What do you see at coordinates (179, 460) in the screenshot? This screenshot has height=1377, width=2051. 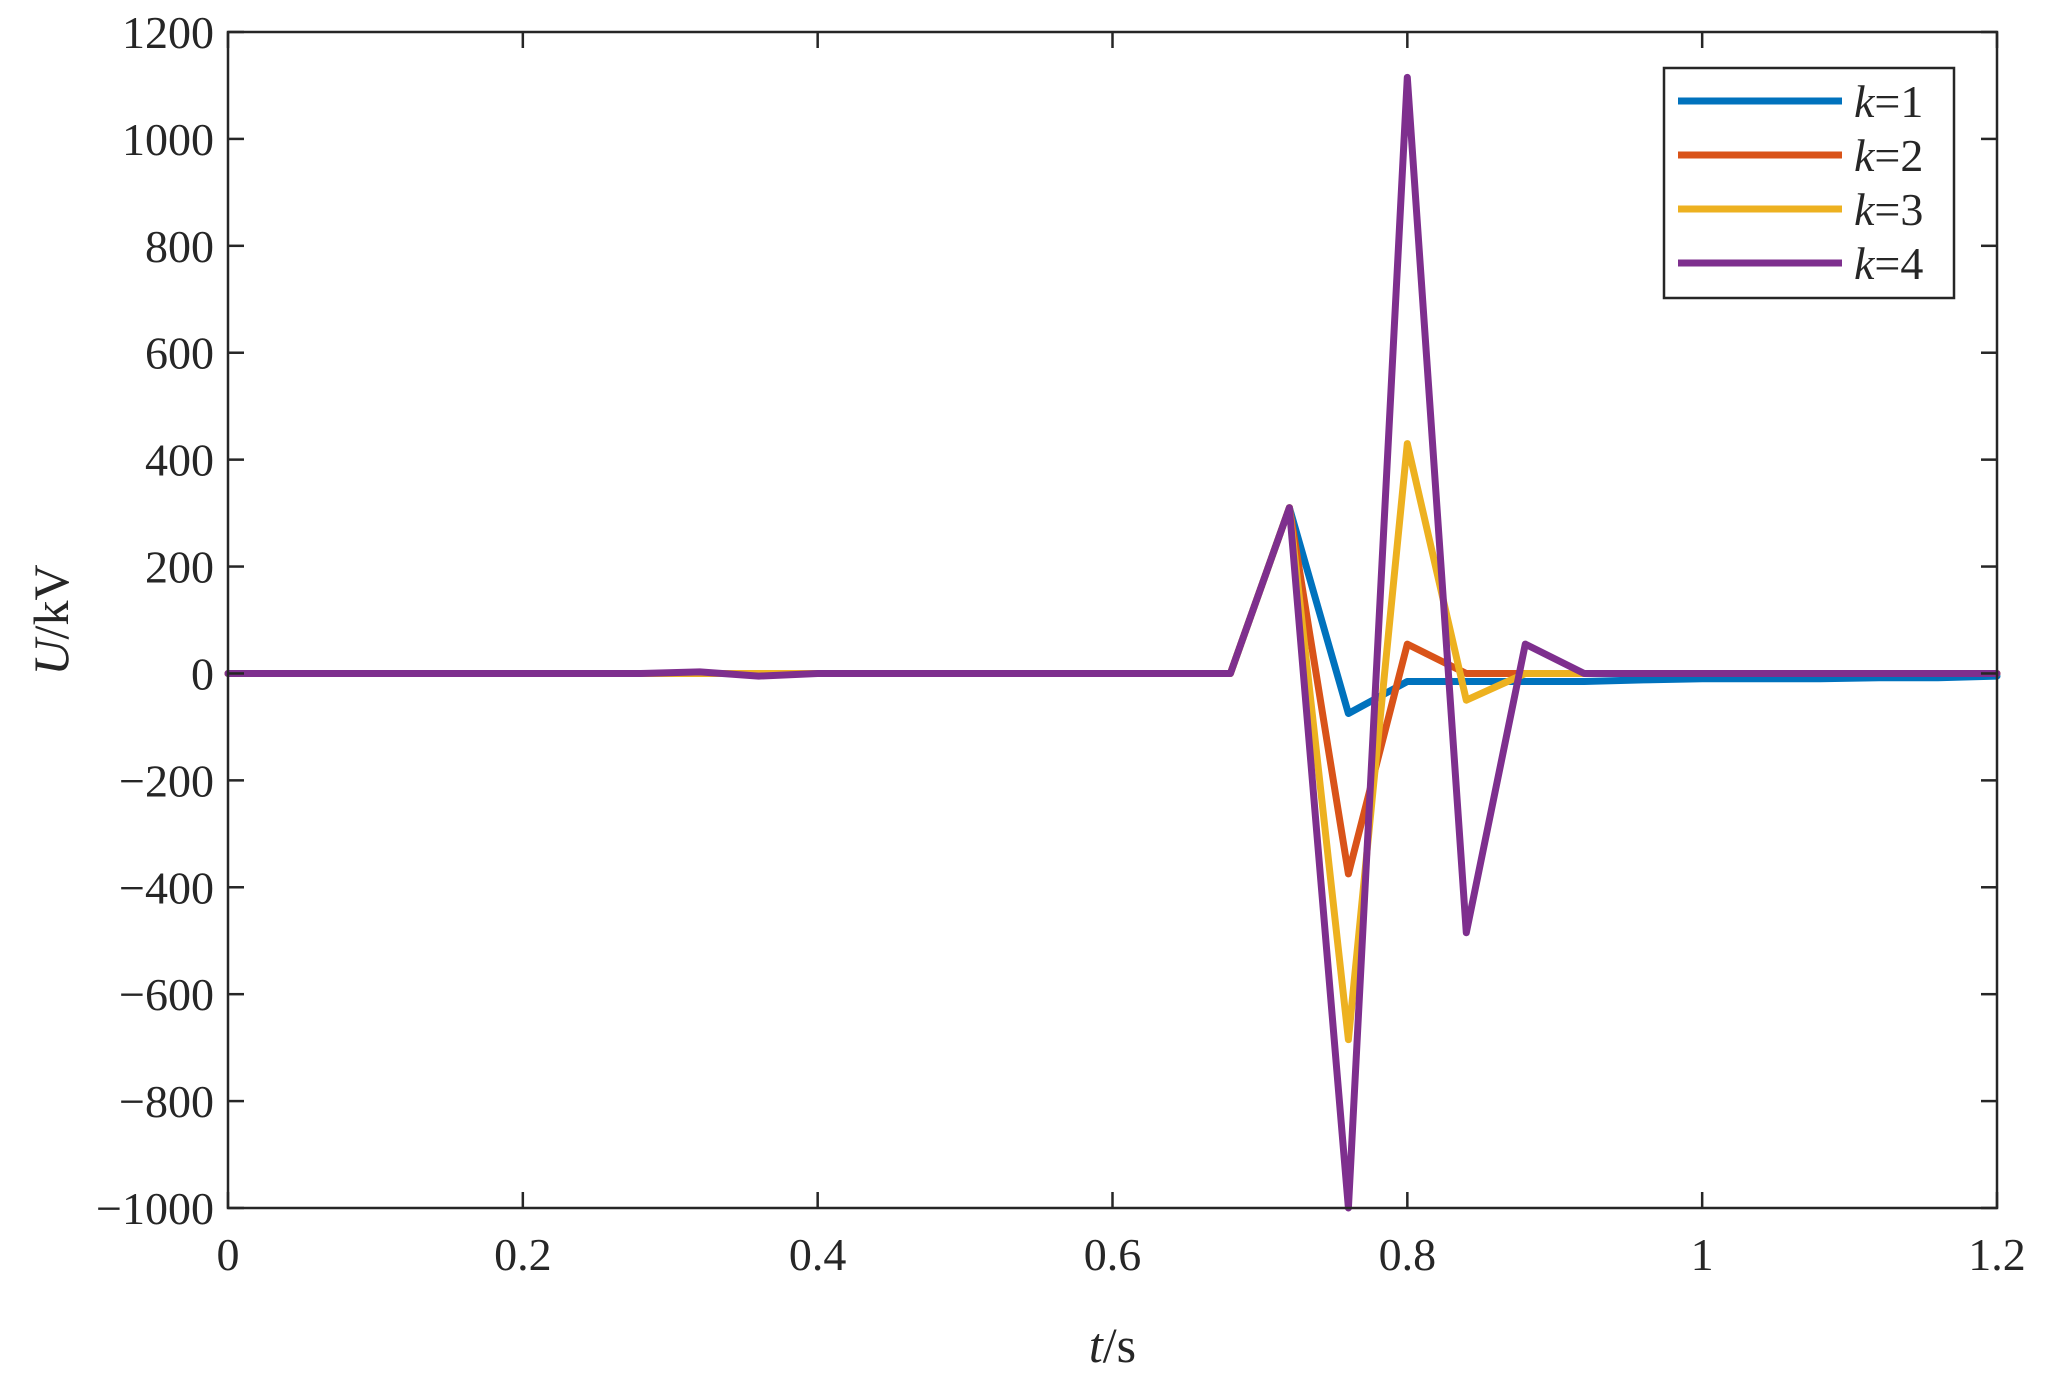 I see `y-tick-label: 400` at bounding box center [179, 460].